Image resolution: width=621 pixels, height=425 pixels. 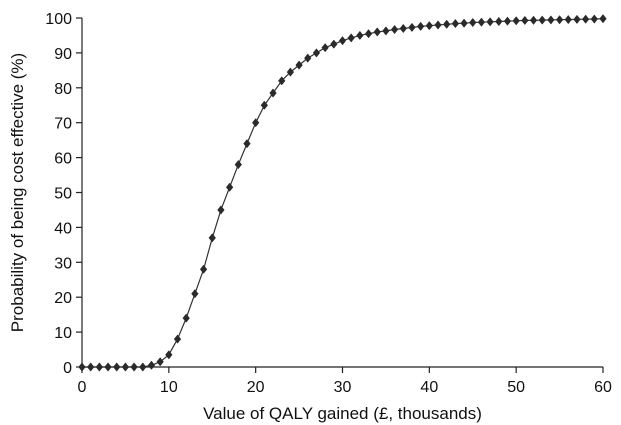 I want to click on y-tick-label: 30, so click(x=63, y=263).